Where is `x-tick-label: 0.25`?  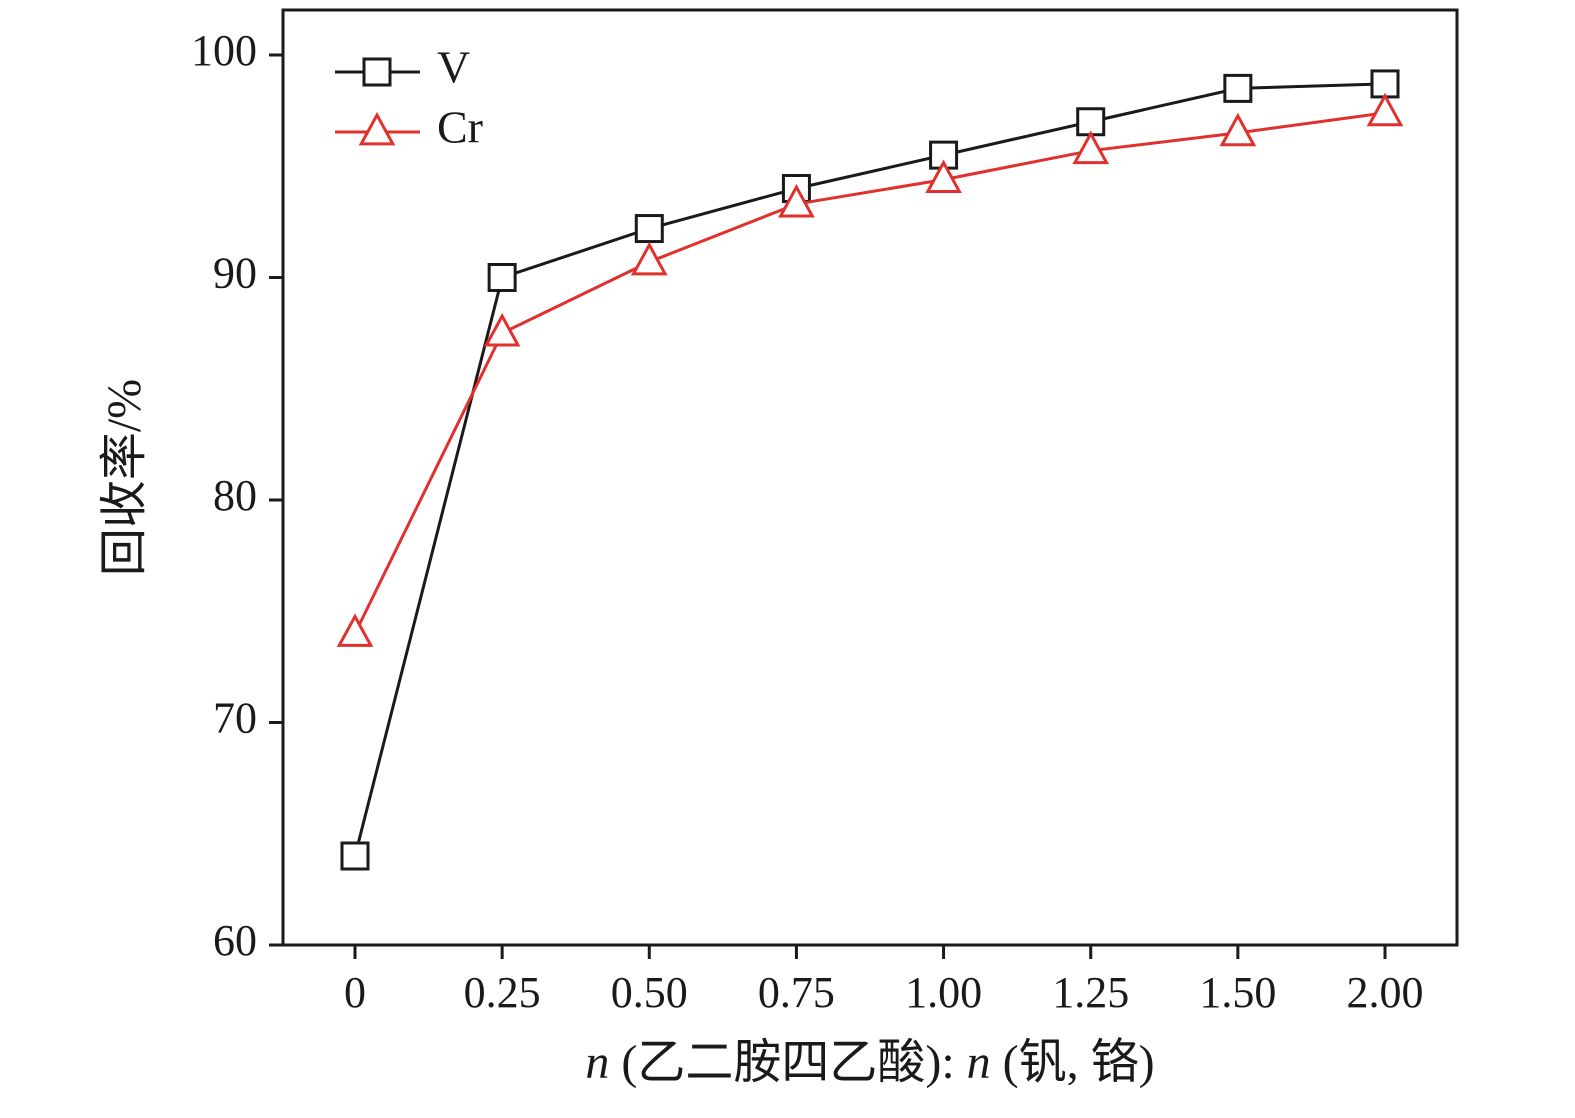 x-tick-label: 0.25 is located at coordinates (502, 992).